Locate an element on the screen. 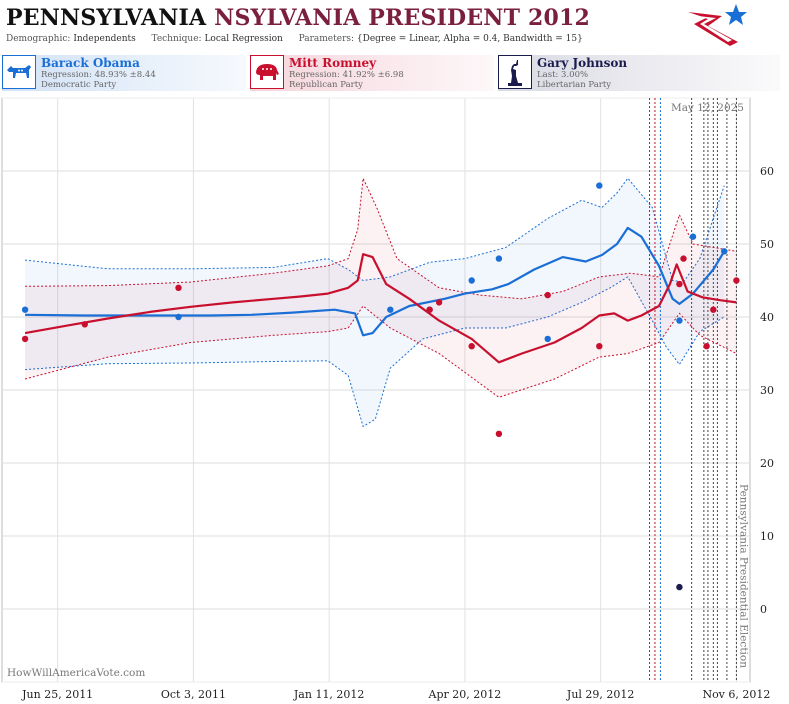 The height and width of the screenshot is (704, 789). barack-obama-trend-line is located at coordinates (375, 281).